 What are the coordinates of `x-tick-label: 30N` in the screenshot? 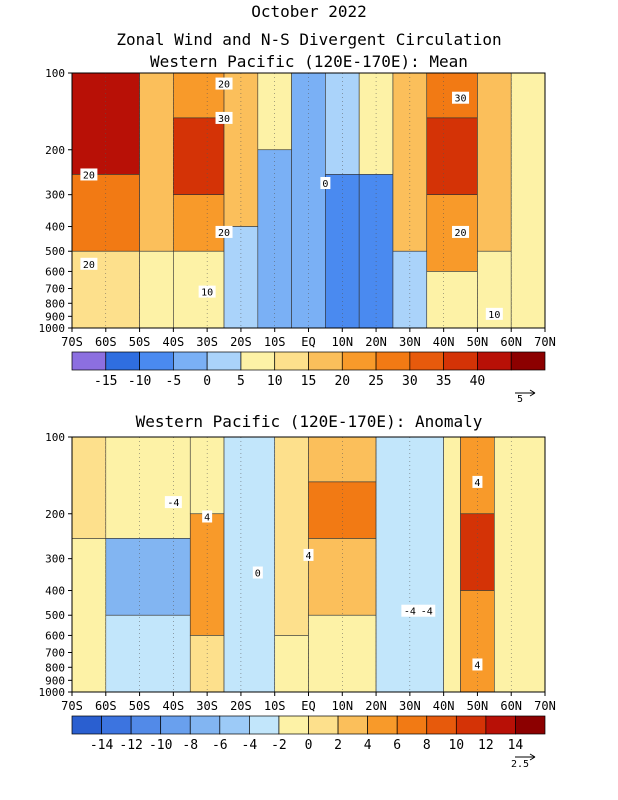 It's located at (410, 706).